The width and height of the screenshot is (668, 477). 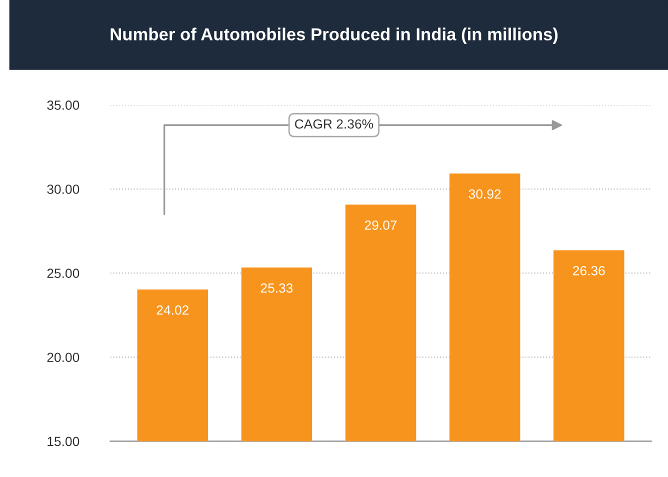 I want to click on annotation: CAGR 2.36%, so click(x=334, y=124).